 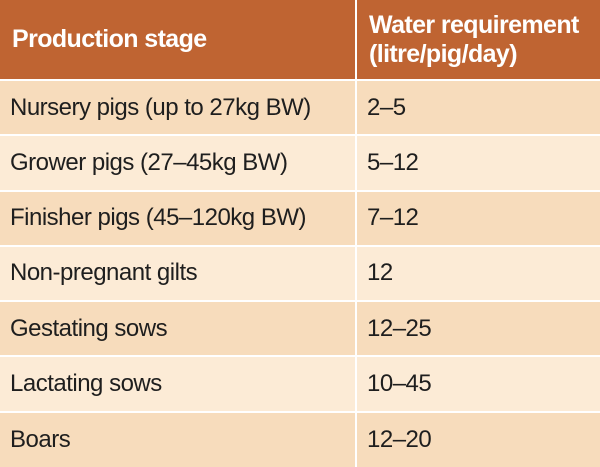 I want to click on table-row: Boars 12–20, so click(x=300, y=438).